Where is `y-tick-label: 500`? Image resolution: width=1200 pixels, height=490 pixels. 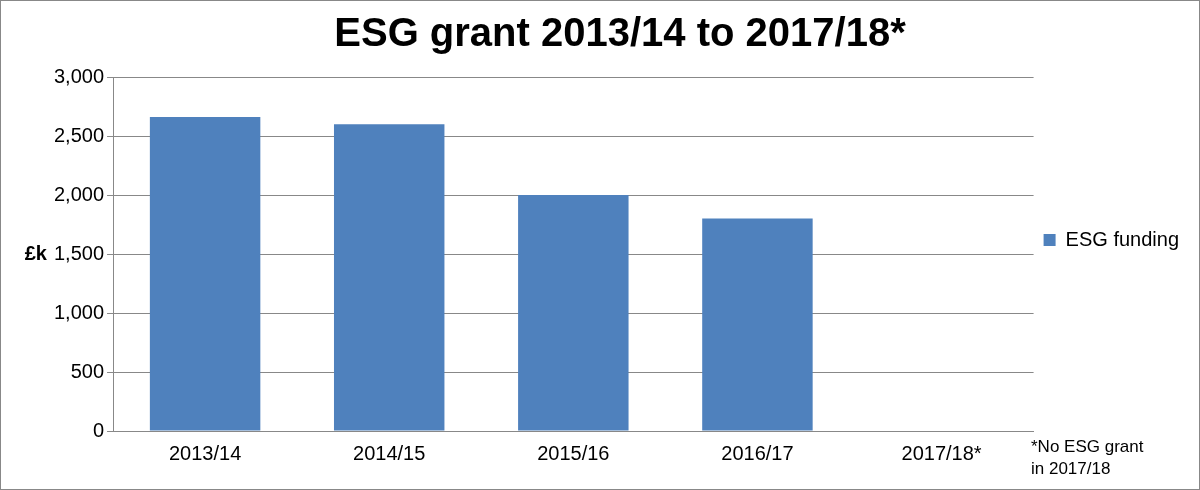 y-tick-label: 500 is located at coordinates (87, 370).